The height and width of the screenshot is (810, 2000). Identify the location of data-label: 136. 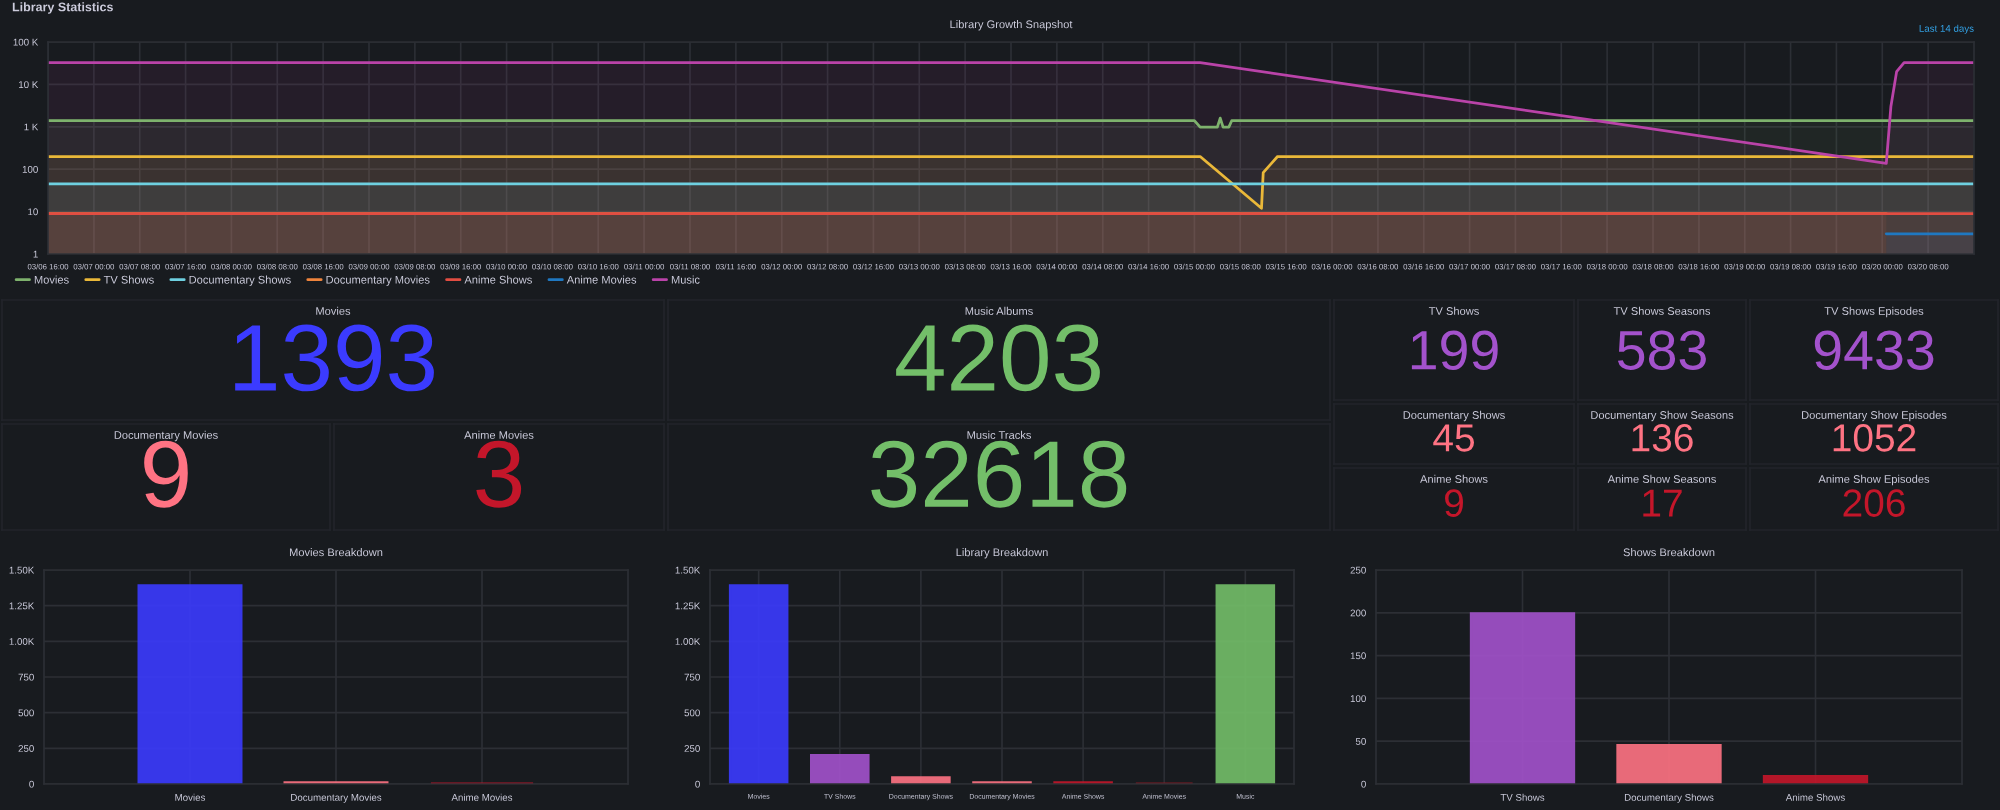
(1662, 438).